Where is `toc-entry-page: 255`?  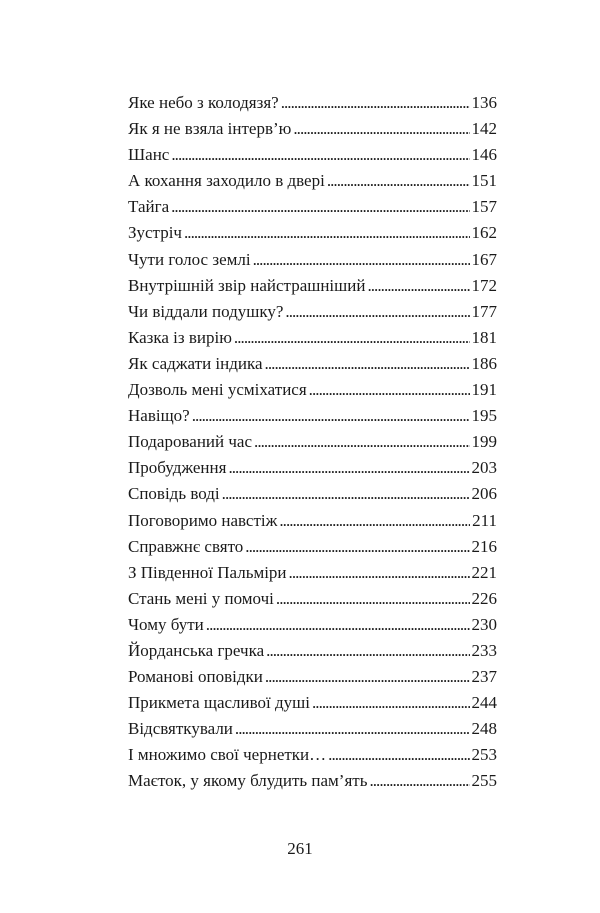 toc-entry-page: 255 is located at coordinates (484, 781).